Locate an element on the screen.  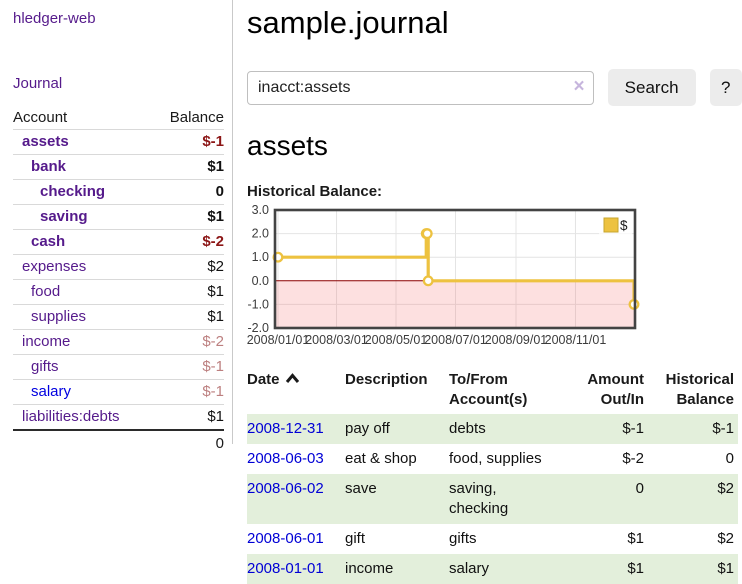
accounts-table-header: Account Balance is located at coordinates (118, 119).